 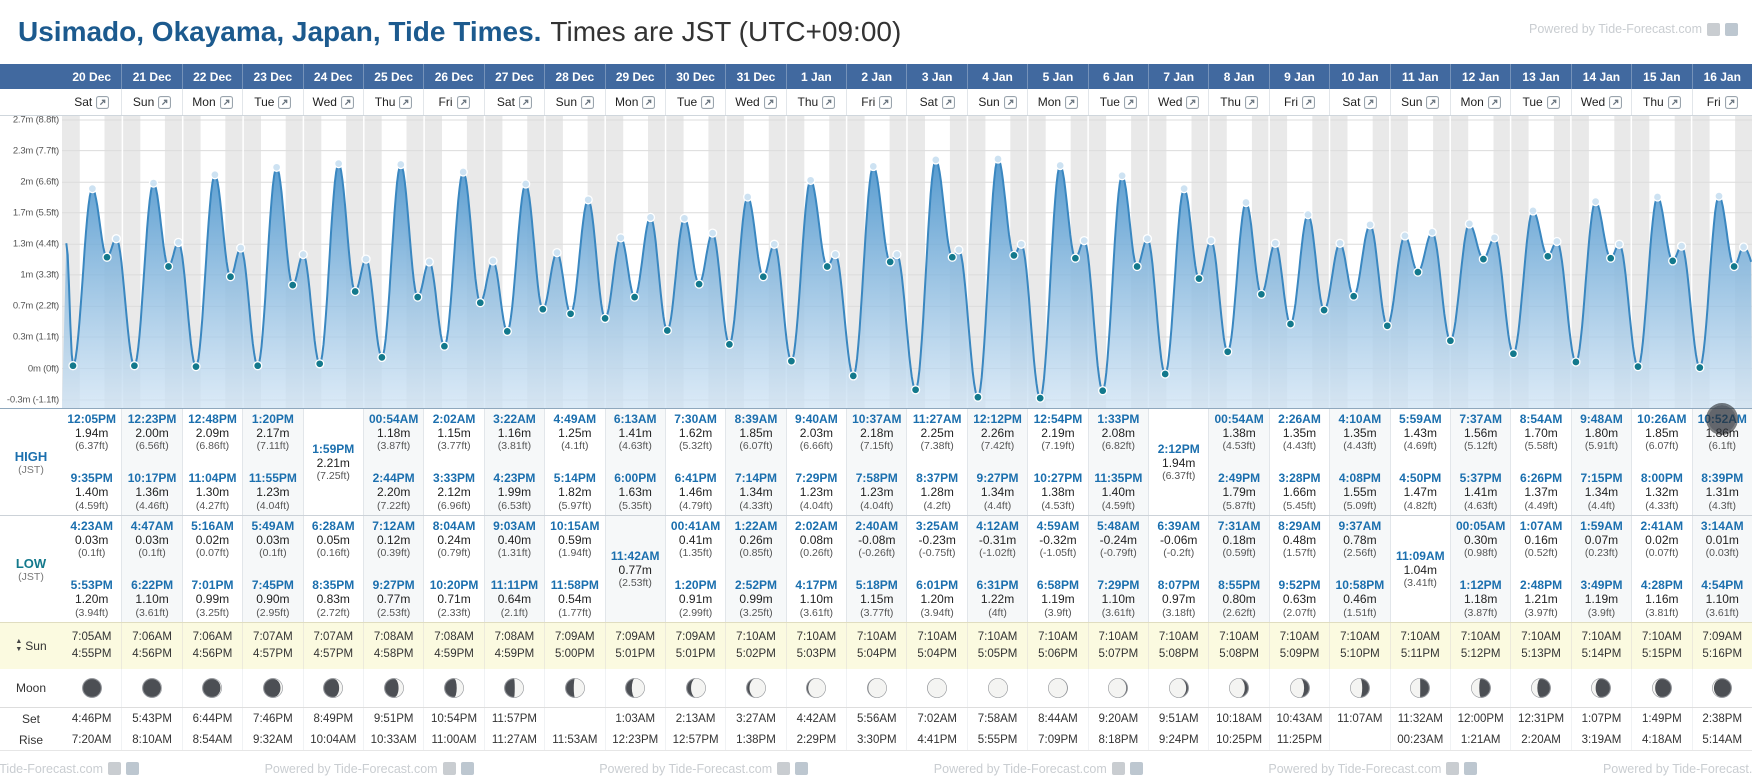 I want to click on tide-time: 5:16AM, so click(x=212, y=526).